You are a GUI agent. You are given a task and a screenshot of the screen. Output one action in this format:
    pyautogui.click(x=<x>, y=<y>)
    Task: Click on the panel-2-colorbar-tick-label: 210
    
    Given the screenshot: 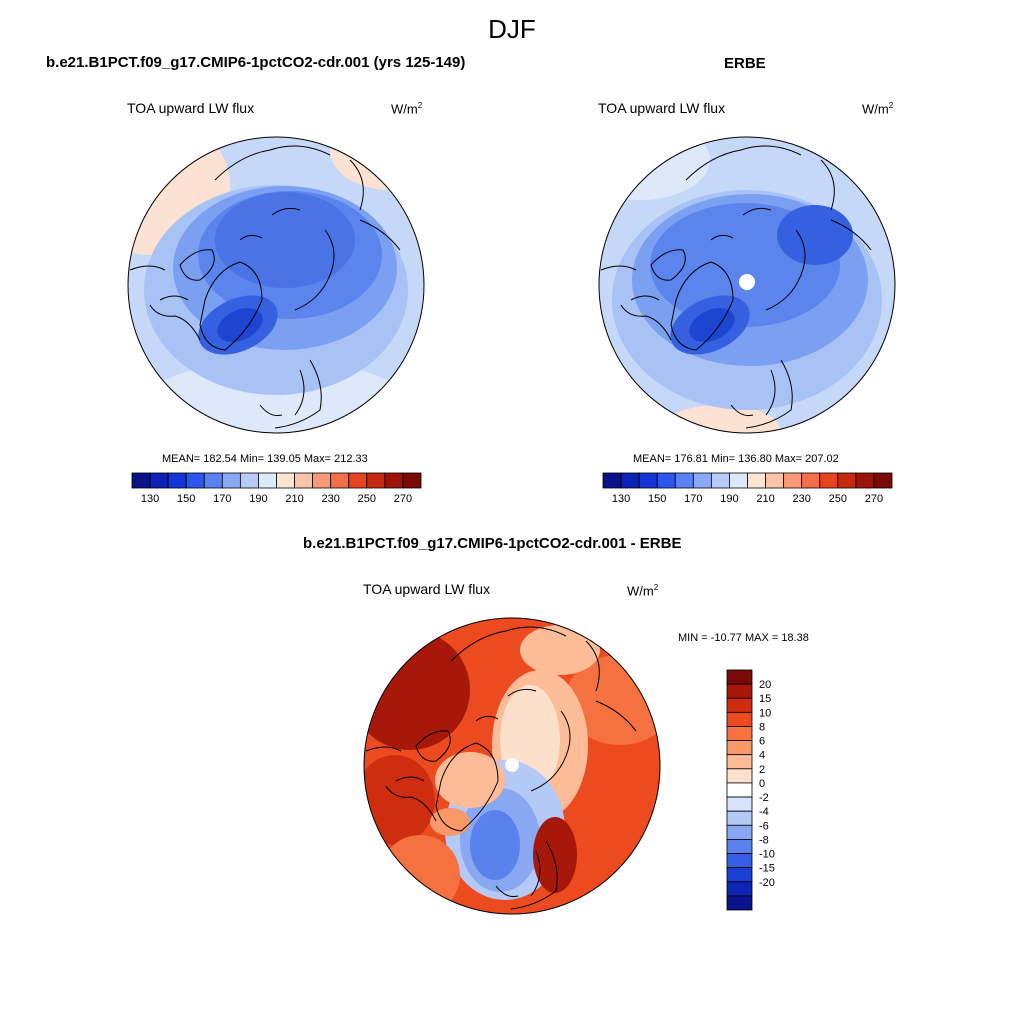 What is the action you would take?
    pyautogui.click(x=765, y=499)
    